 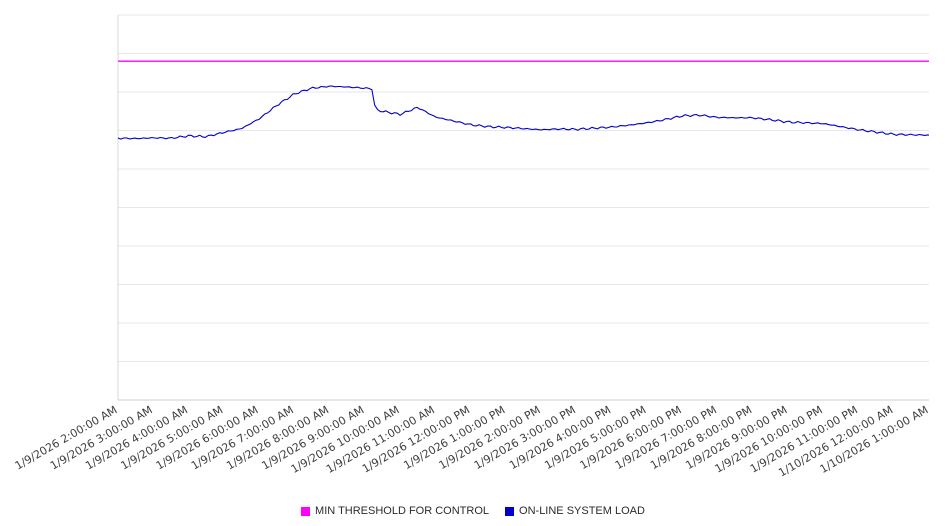 I want to click on load-line, so click(x=523, y=112).